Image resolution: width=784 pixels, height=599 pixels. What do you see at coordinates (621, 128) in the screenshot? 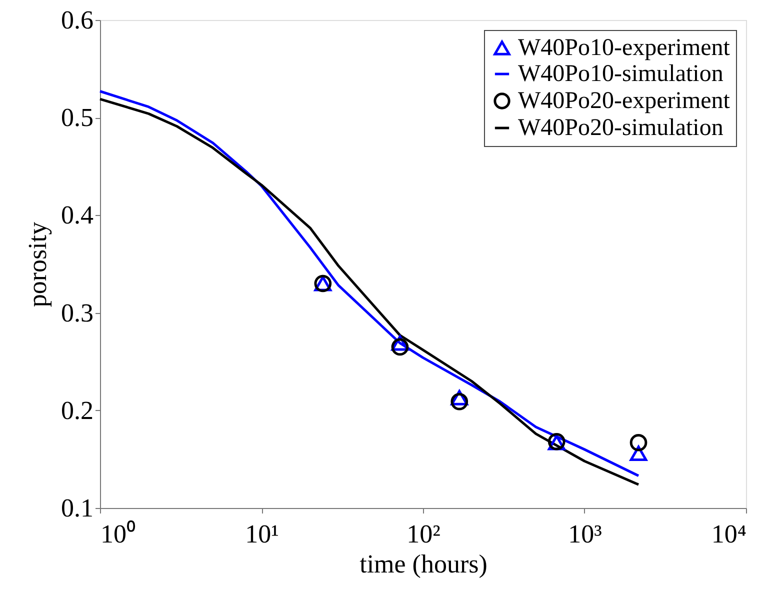
I see `legend-label: W40Po20-simulation` at bounding box center [621, 128].